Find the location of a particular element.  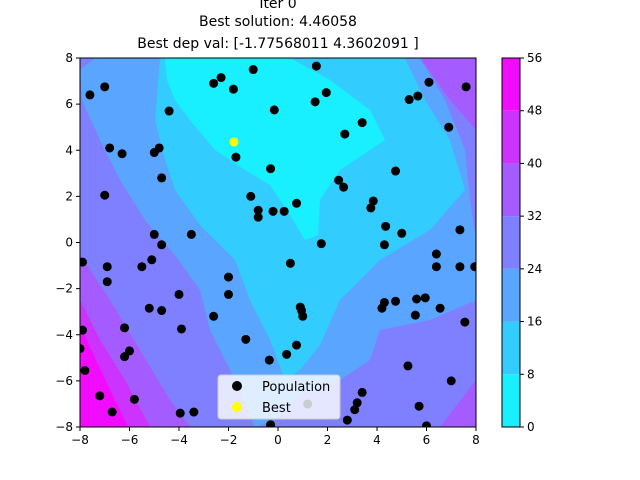

colorbar-tick-label: 56 is located at coordinates (534, 58).